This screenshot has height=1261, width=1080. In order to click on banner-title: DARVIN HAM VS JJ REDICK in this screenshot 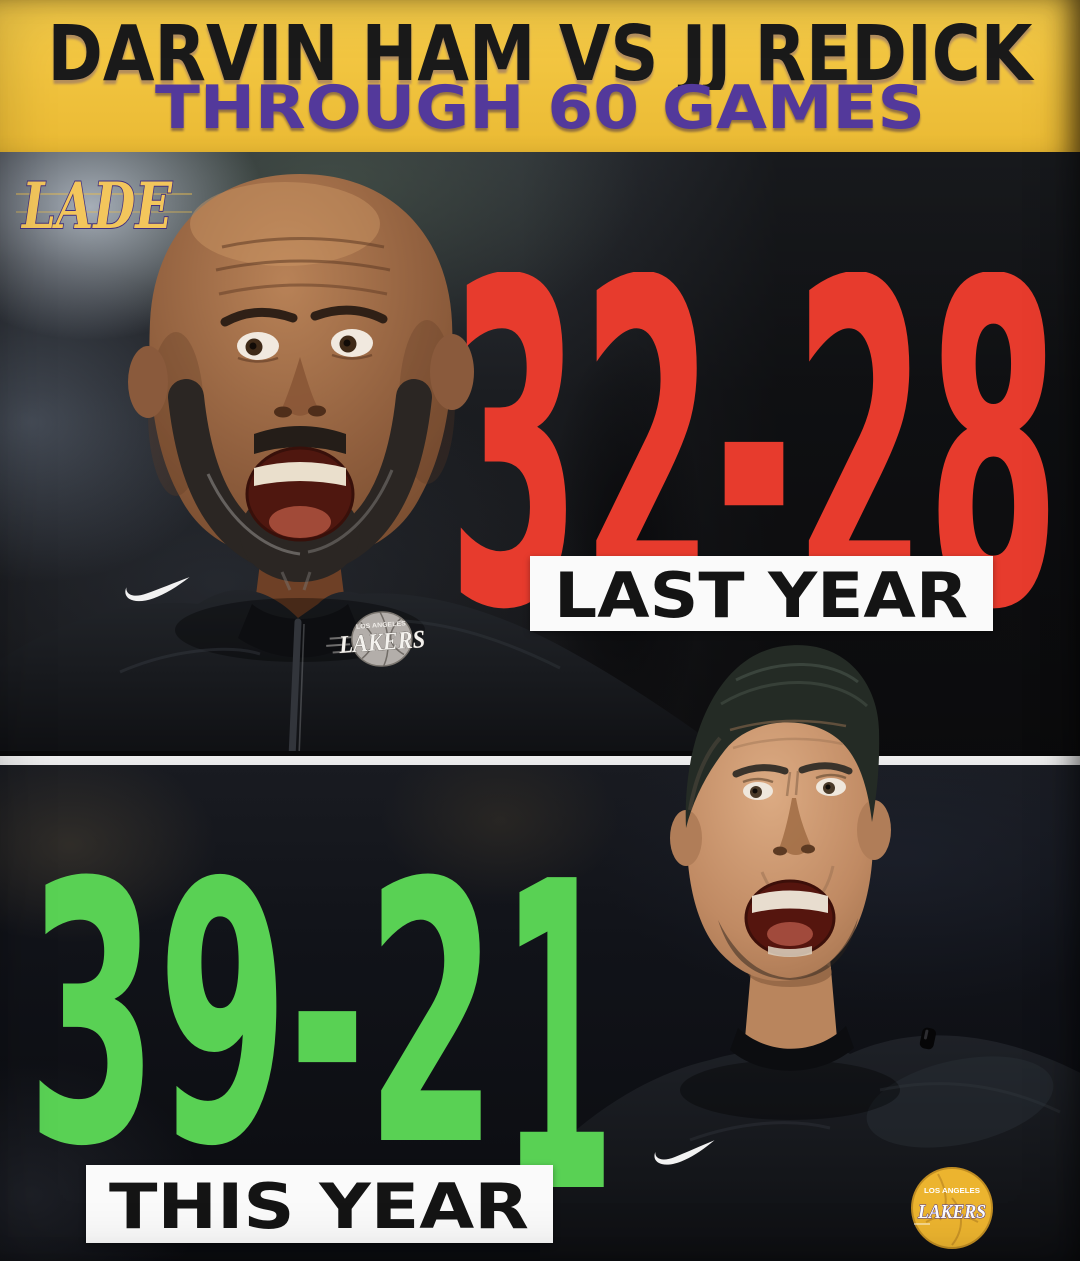, I will do `click(541, 52)`.